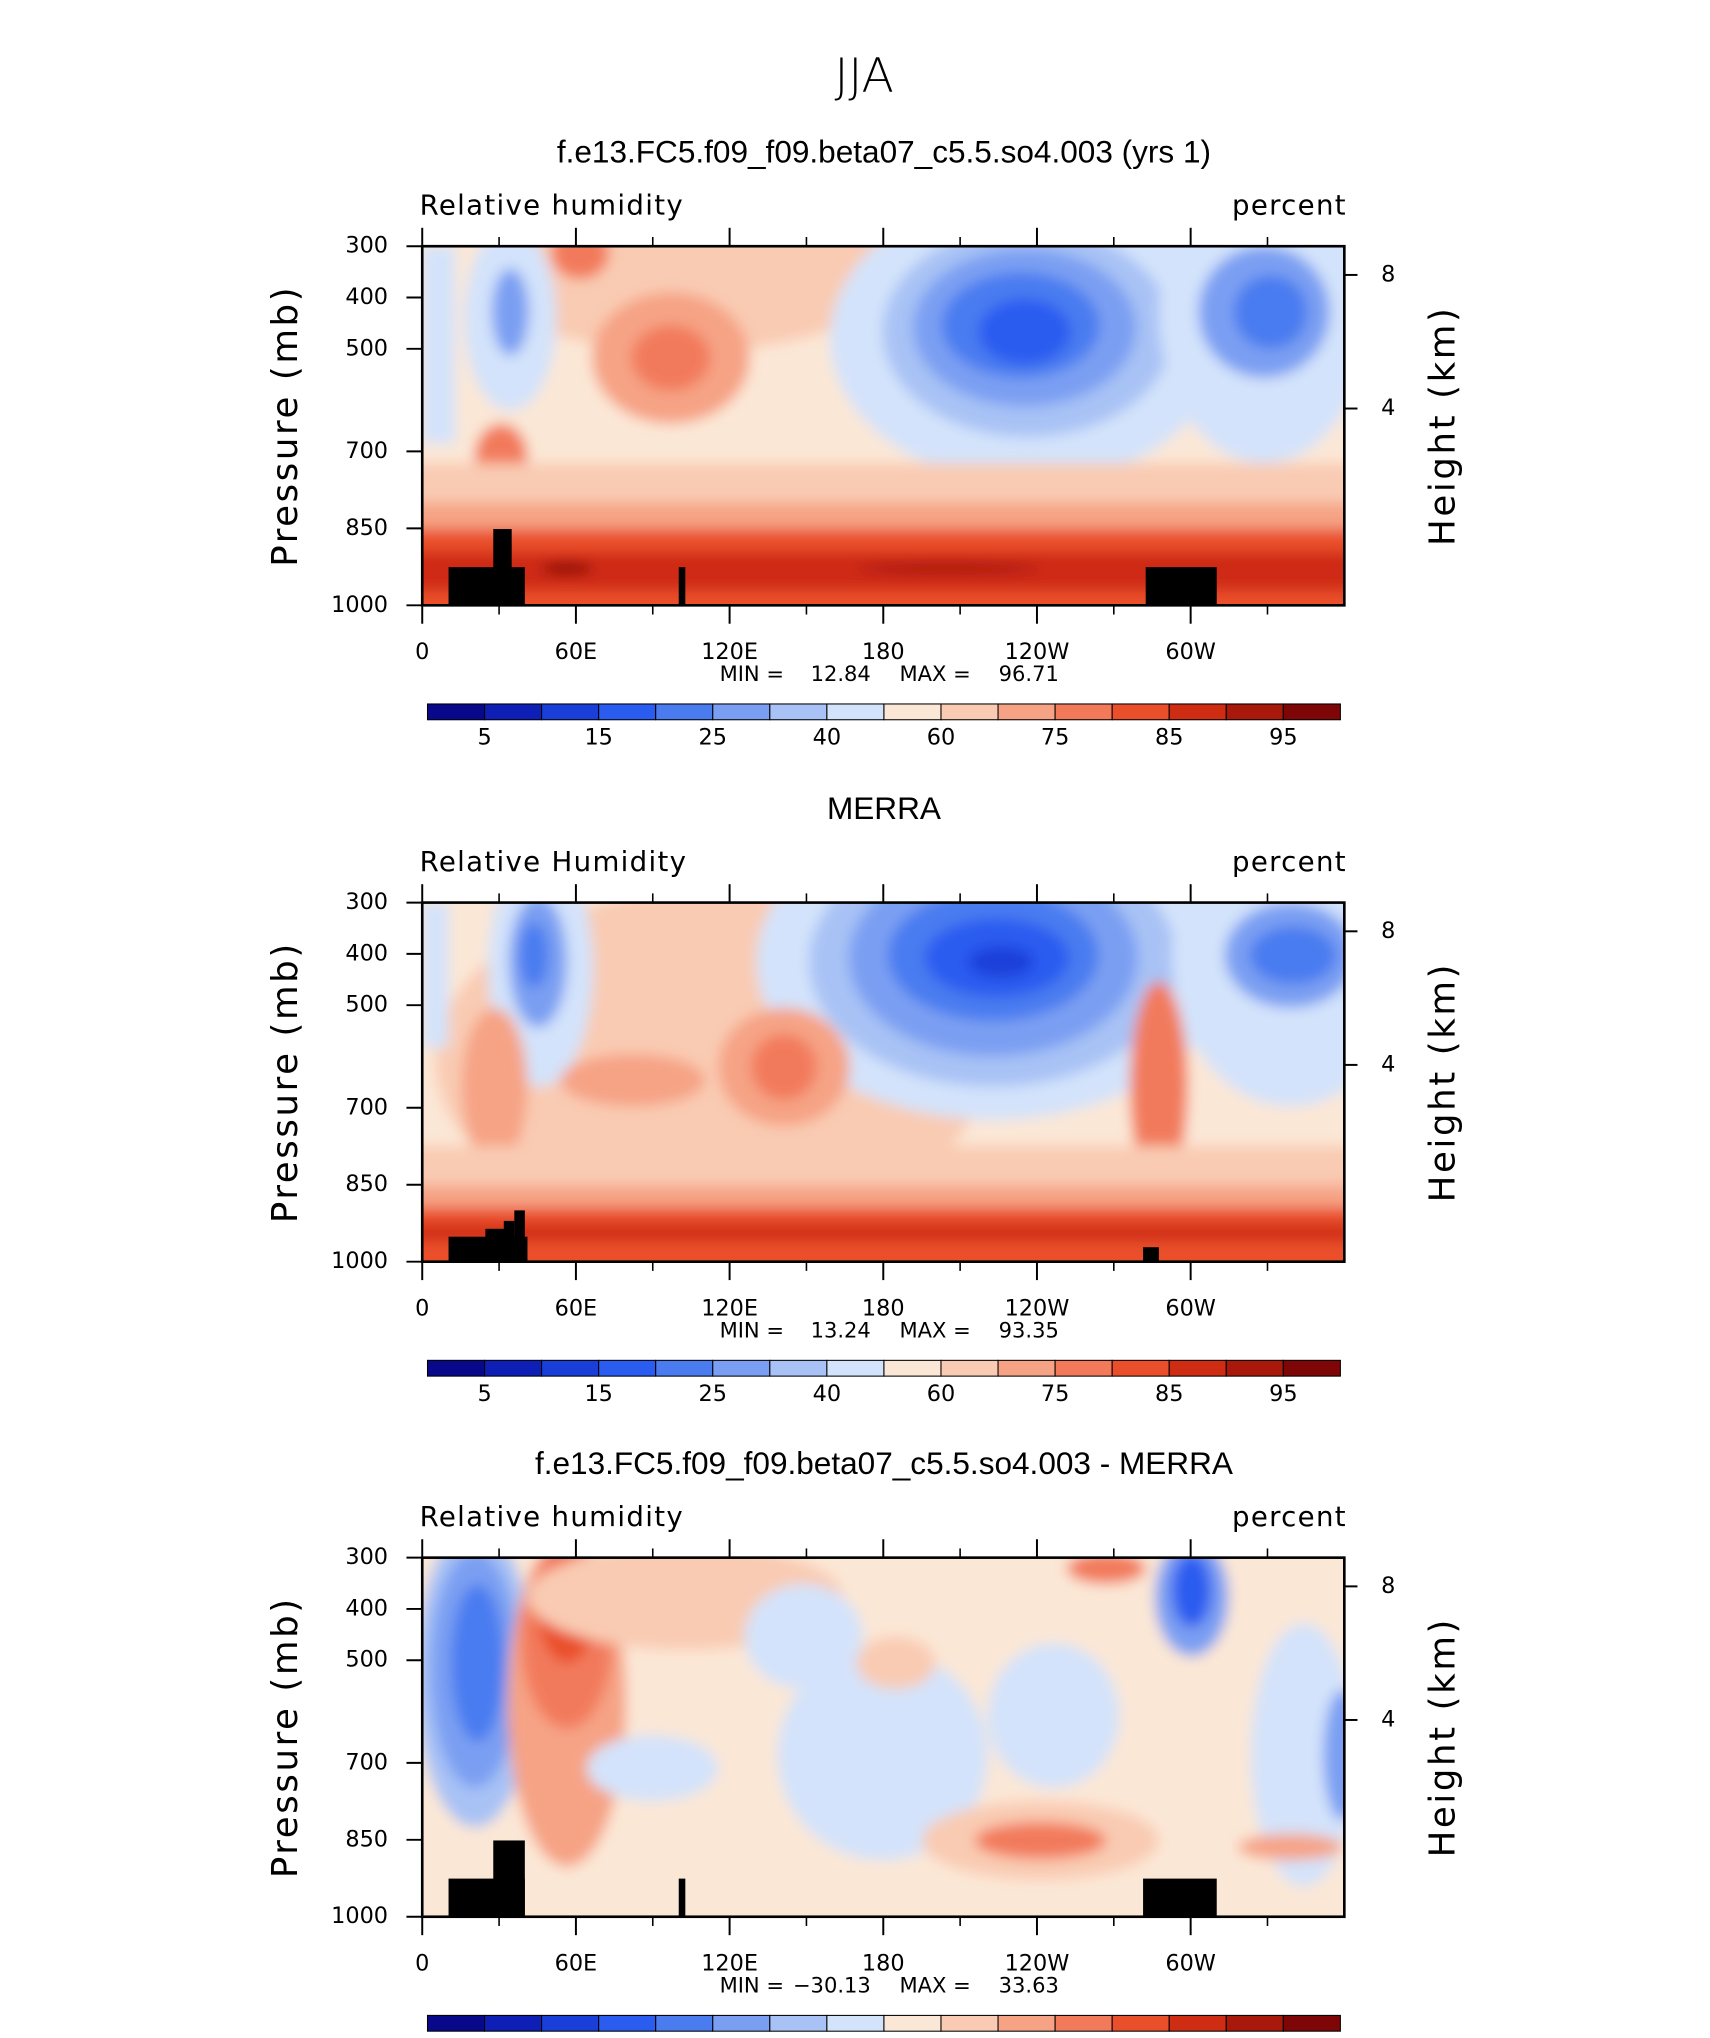 This screenshot has width=1710, height=2038. I want to click on colorbar-label: 50, so click(1283, 2037).